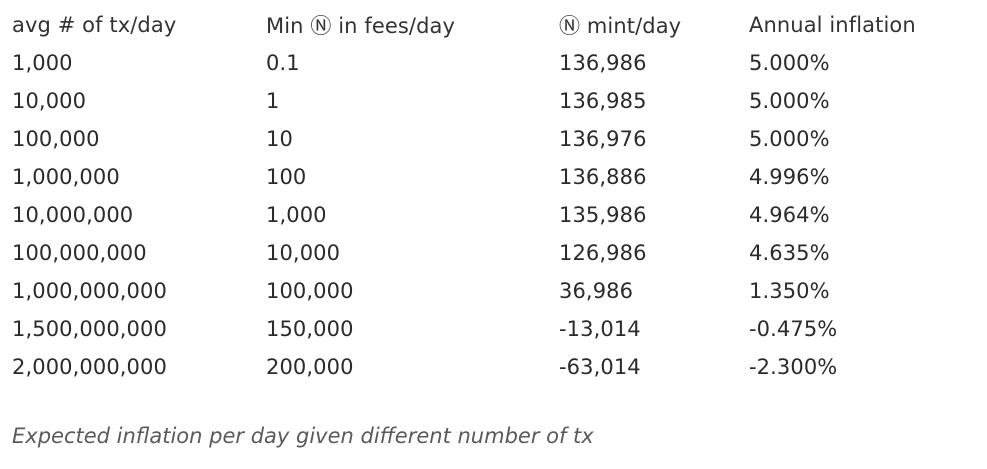  What do you see at coordinates (492, 367) in the screenshot?
I see `table-row: 2,000,000,000 200,000 -63,014 -2.300%` at bounding box center [492, 367].